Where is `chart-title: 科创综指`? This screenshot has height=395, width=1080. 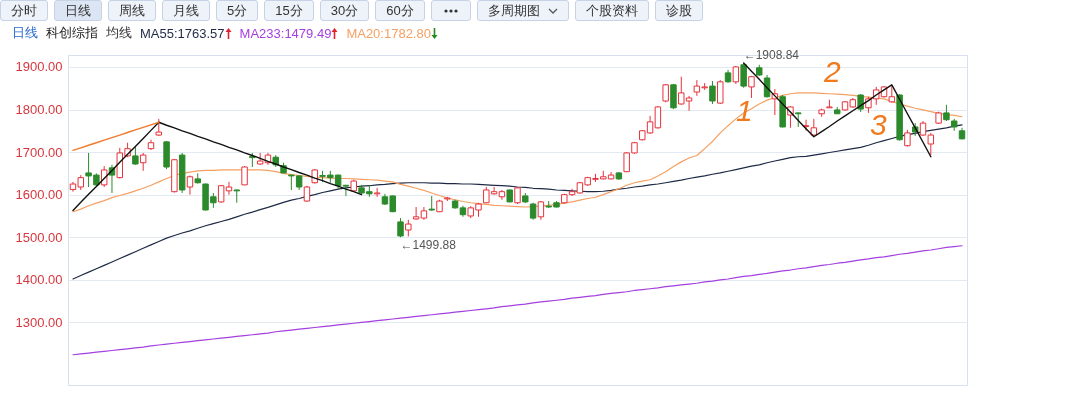
chart-title: 科创综指 is located at coordinates (72, 33).